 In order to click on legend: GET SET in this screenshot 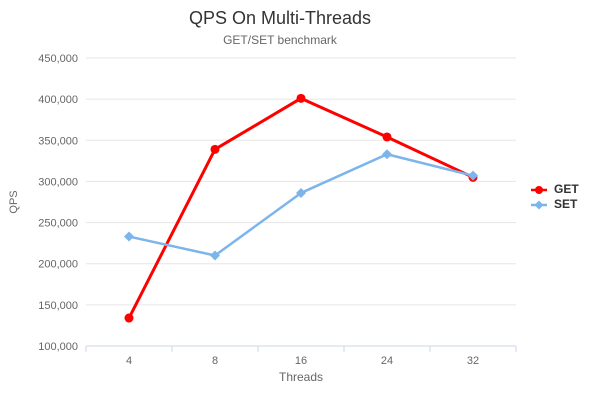, I will do `click(555, 197)`.